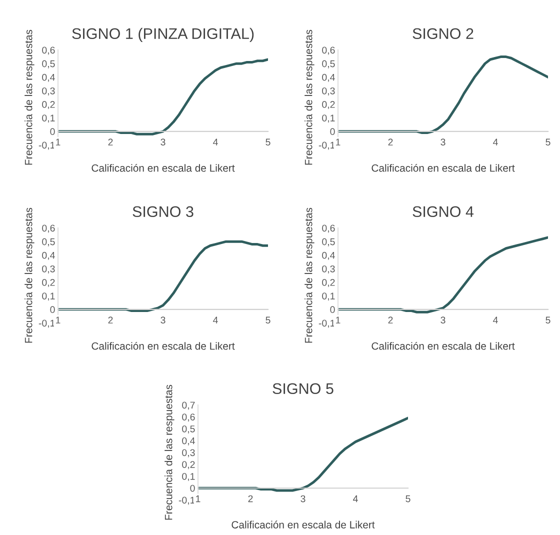 The width and height of the screenshot is (560, 535). I want to click on chart-title: SIGNO 3, so click(163, 212).